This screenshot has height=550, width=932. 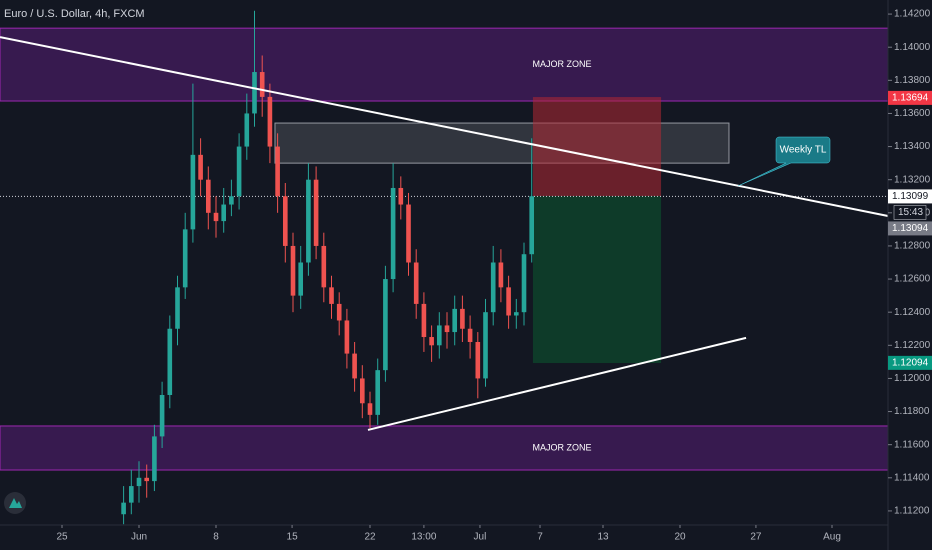 I want to click on y-tick-label: 1.11600, so click(x=912, y=444).